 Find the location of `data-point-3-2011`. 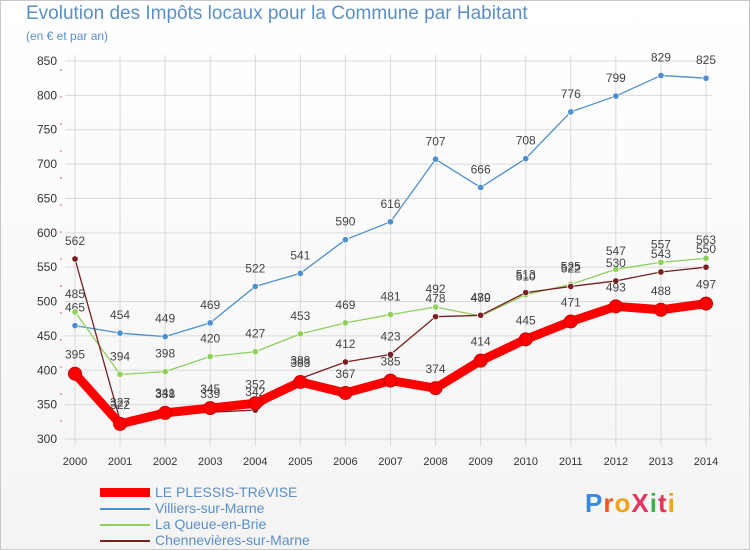

data-point-3-2011 is located at coordinates (571, 286).